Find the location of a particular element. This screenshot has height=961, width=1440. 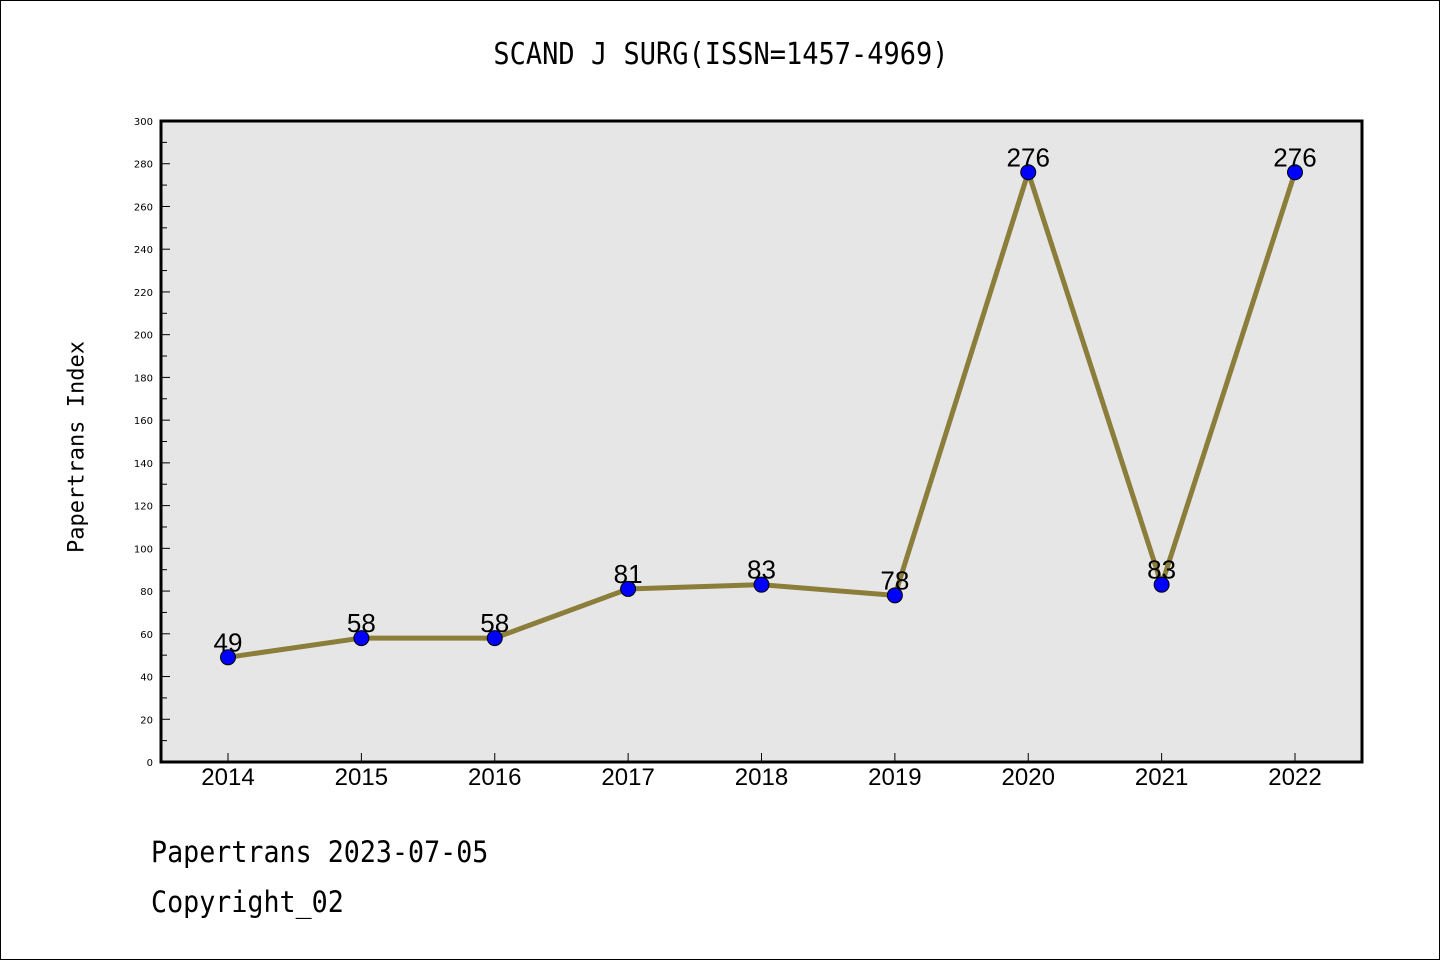

y-tick-label: 60 is located at coordinates (146, 635).